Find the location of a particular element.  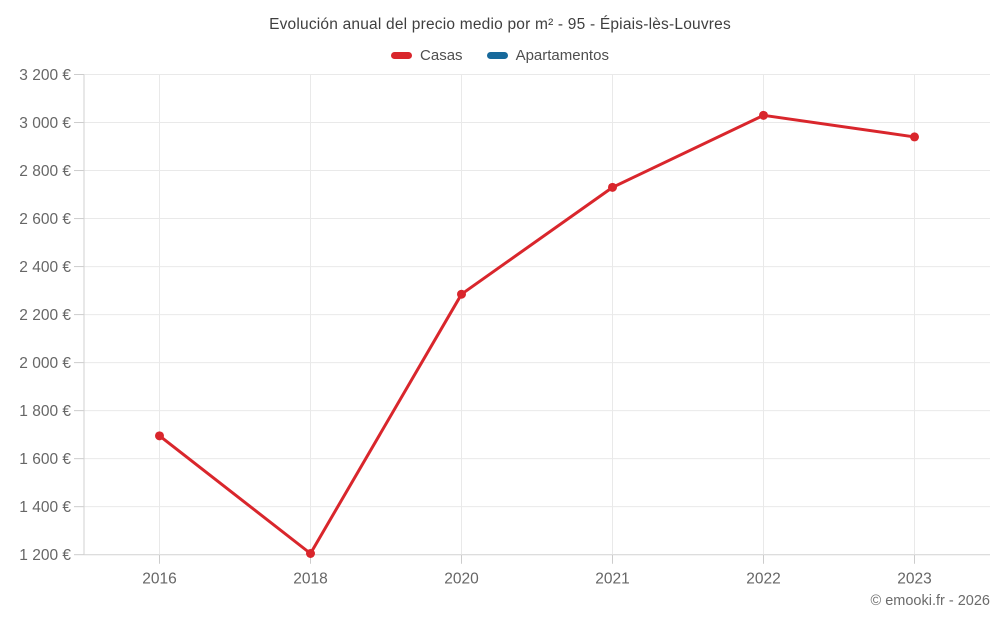

legend-item-casas: Casas is located at coordinates (427, 55).